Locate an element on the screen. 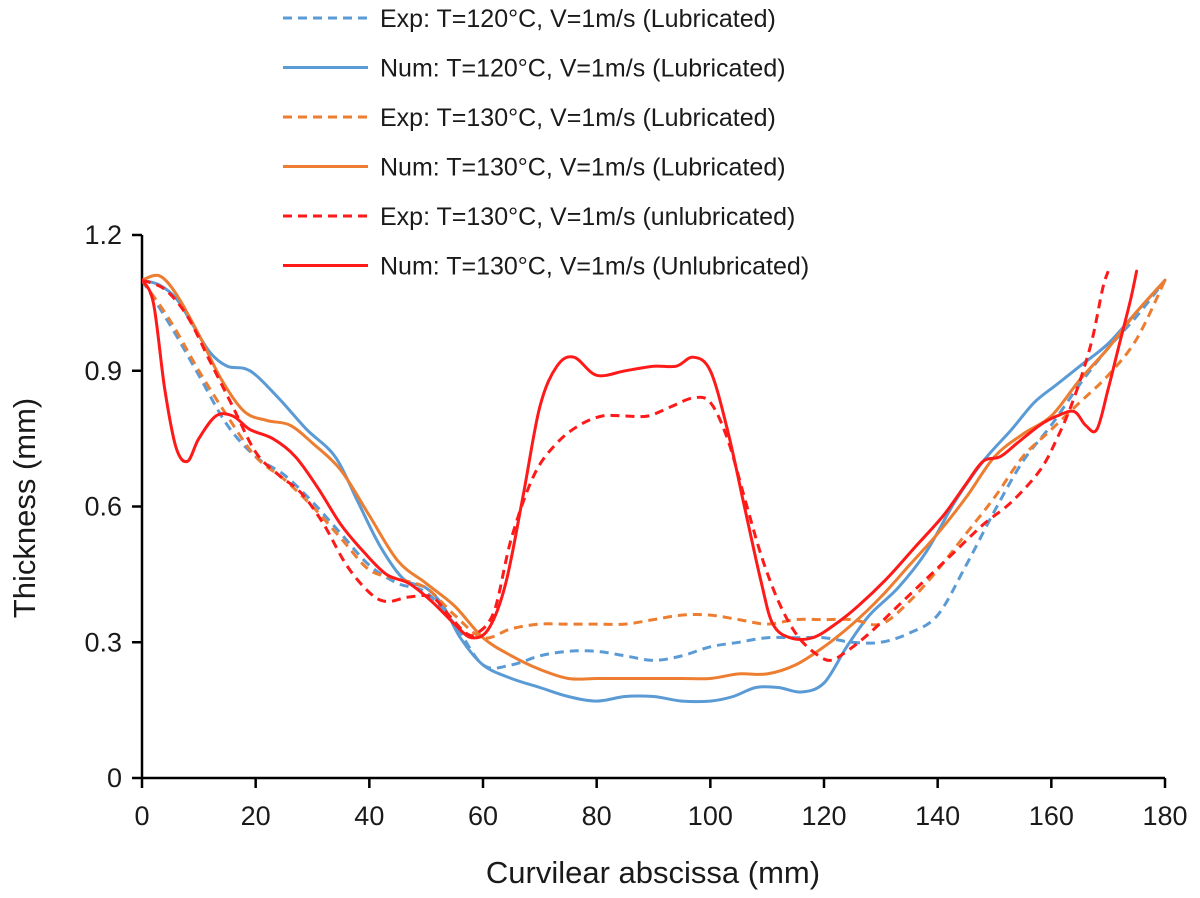  y-tick-label: 0.9 is located at coordinates (103, 371).